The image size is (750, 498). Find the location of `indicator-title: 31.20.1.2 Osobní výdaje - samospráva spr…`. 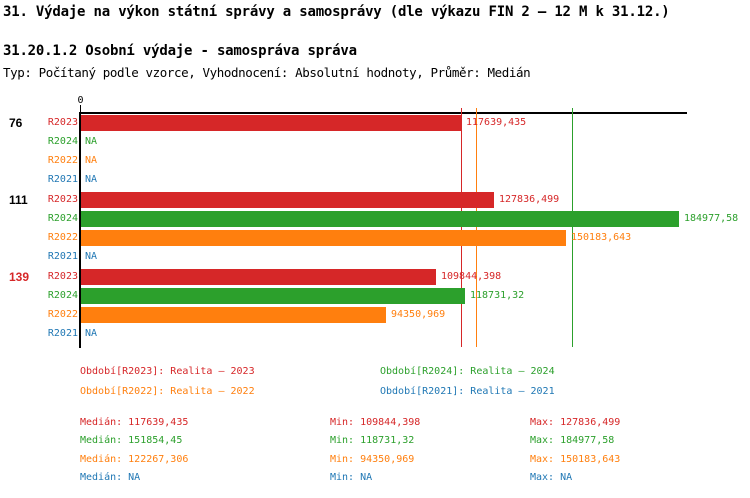

indicator-title: 31.20.1.2 Osobní výdaje - samospráva spr… is located at coordinates (180, 51).